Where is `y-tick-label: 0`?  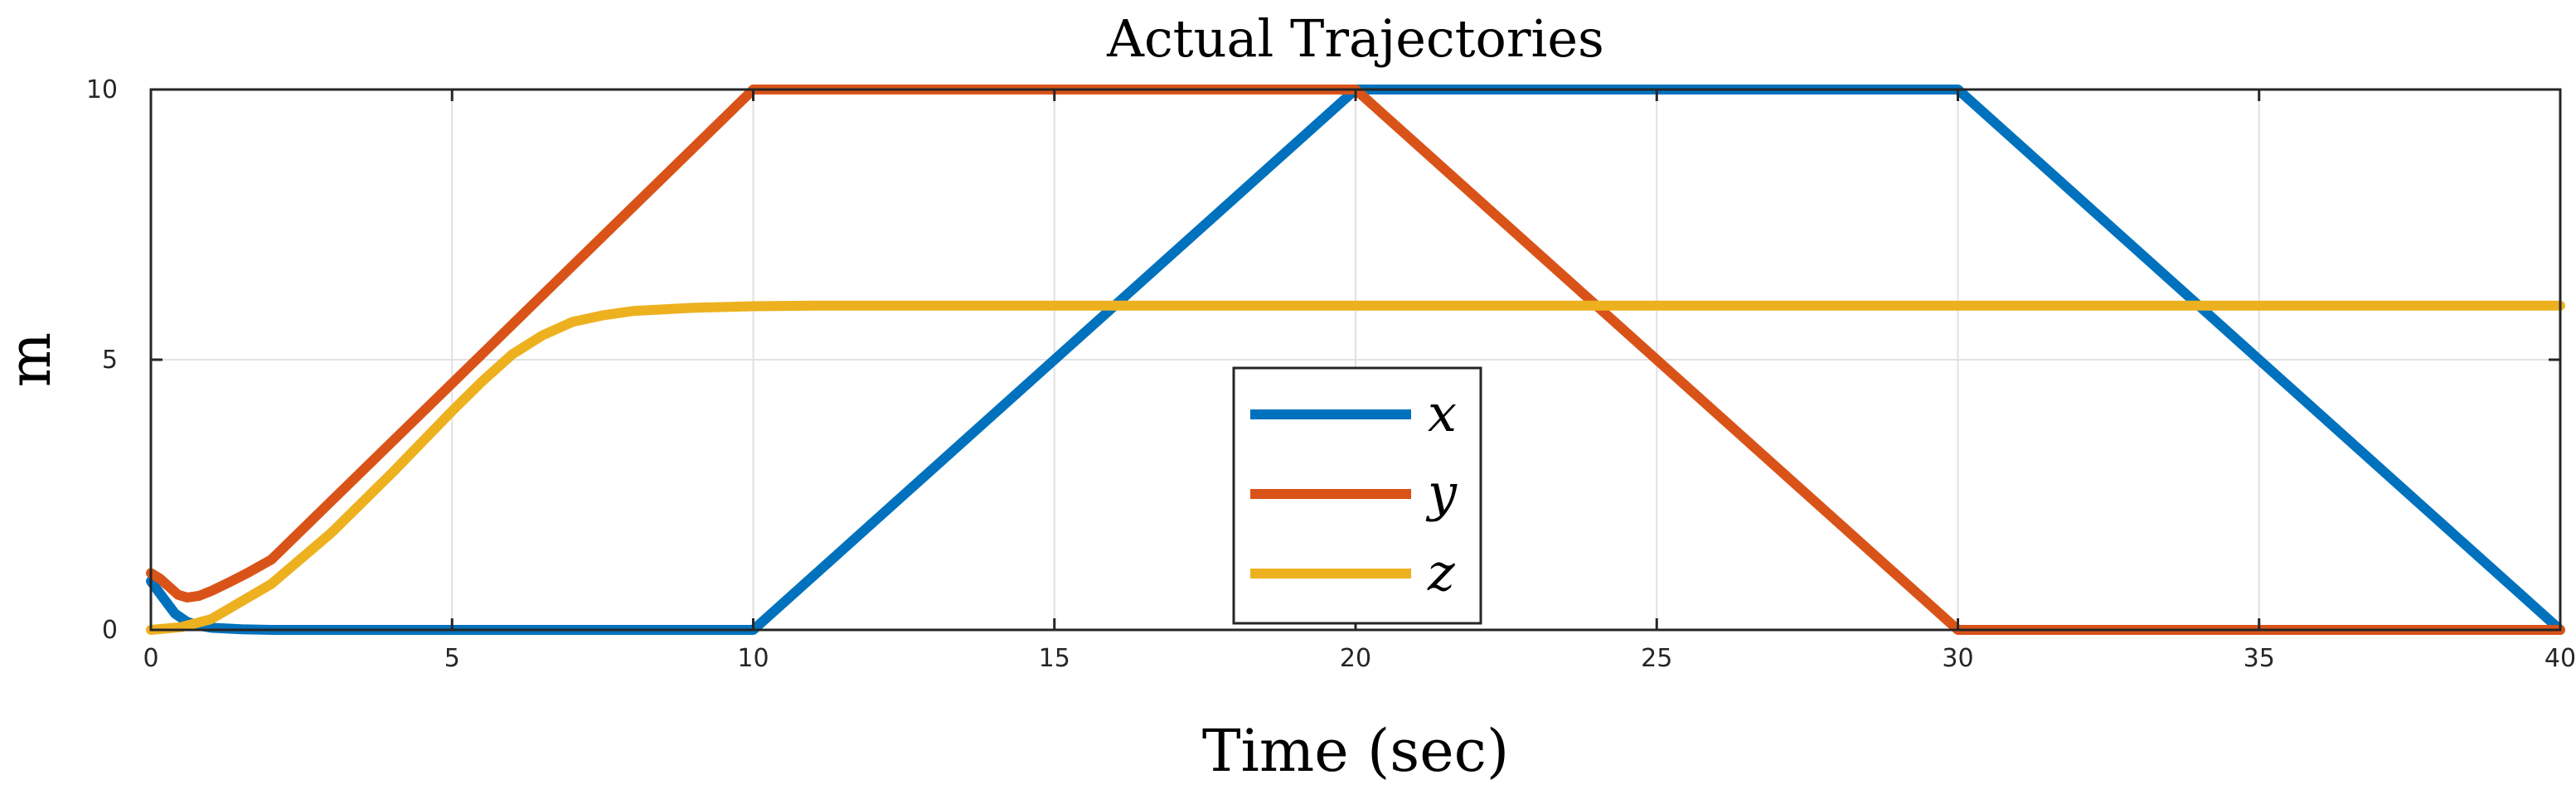 y-tick-label: 0 is located at coordinates (110, 631).